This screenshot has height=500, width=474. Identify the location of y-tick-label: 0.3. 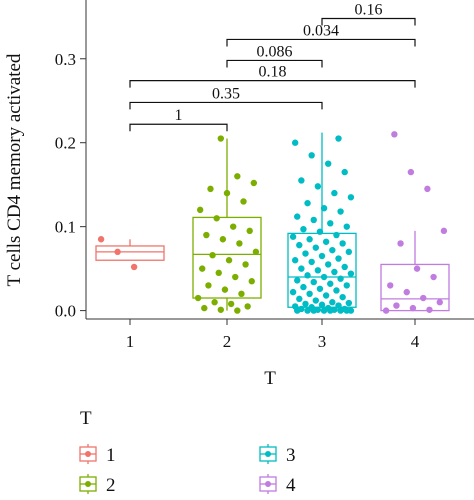
(65, 59).